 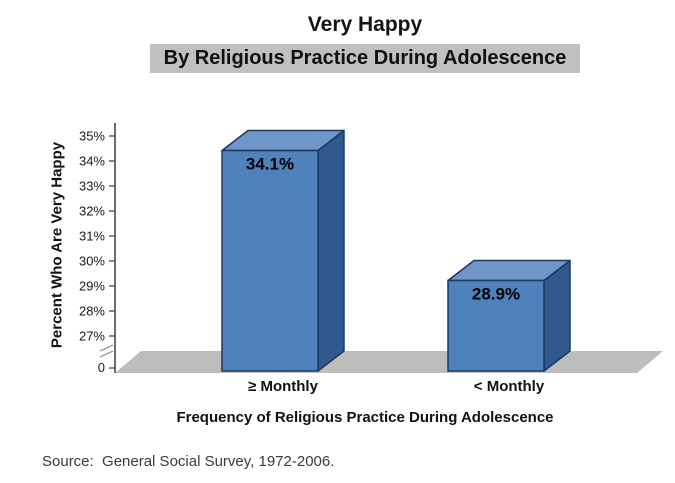 What do you see at coordinates (92, 311) in the screenshot?
I see `y-tick-label: 28%` at bounding box center [92, 311].